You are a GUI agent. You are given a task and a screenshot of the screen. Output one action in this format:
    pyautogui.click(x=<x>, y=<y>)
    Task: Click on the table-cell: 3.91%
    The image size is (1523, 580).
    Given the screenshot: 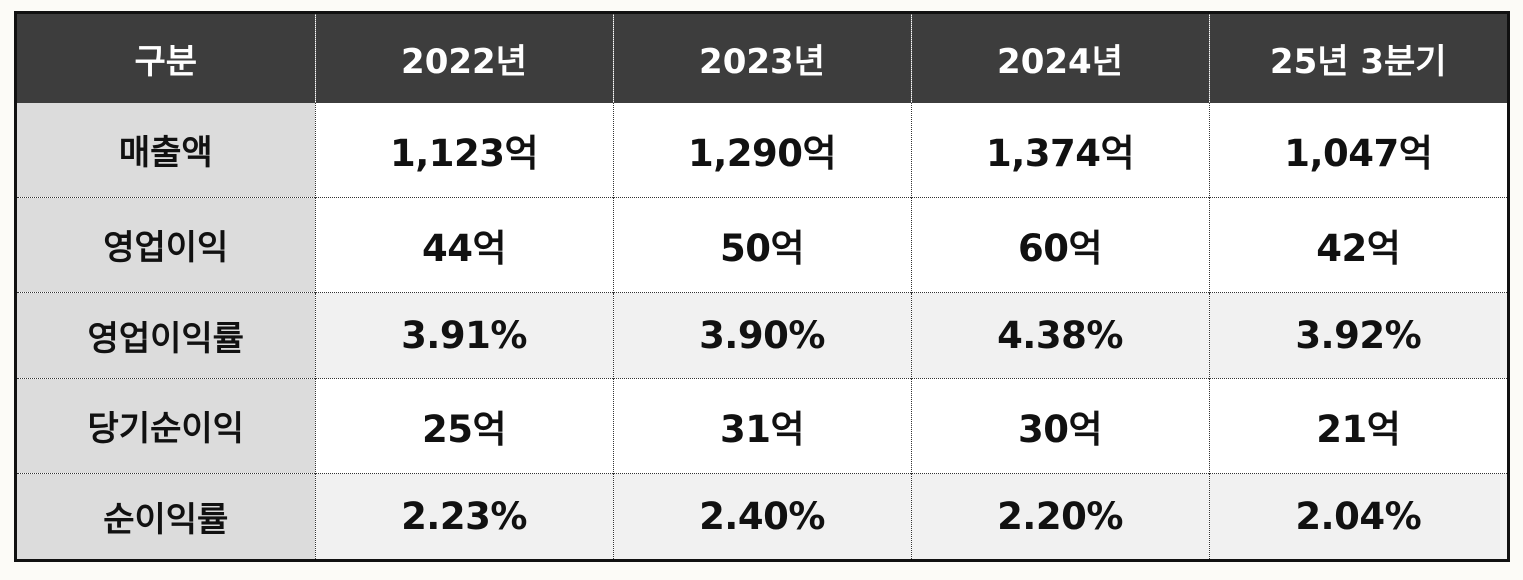 What is the action you would take?
    pyautogui.click(x=463, y=335)
    